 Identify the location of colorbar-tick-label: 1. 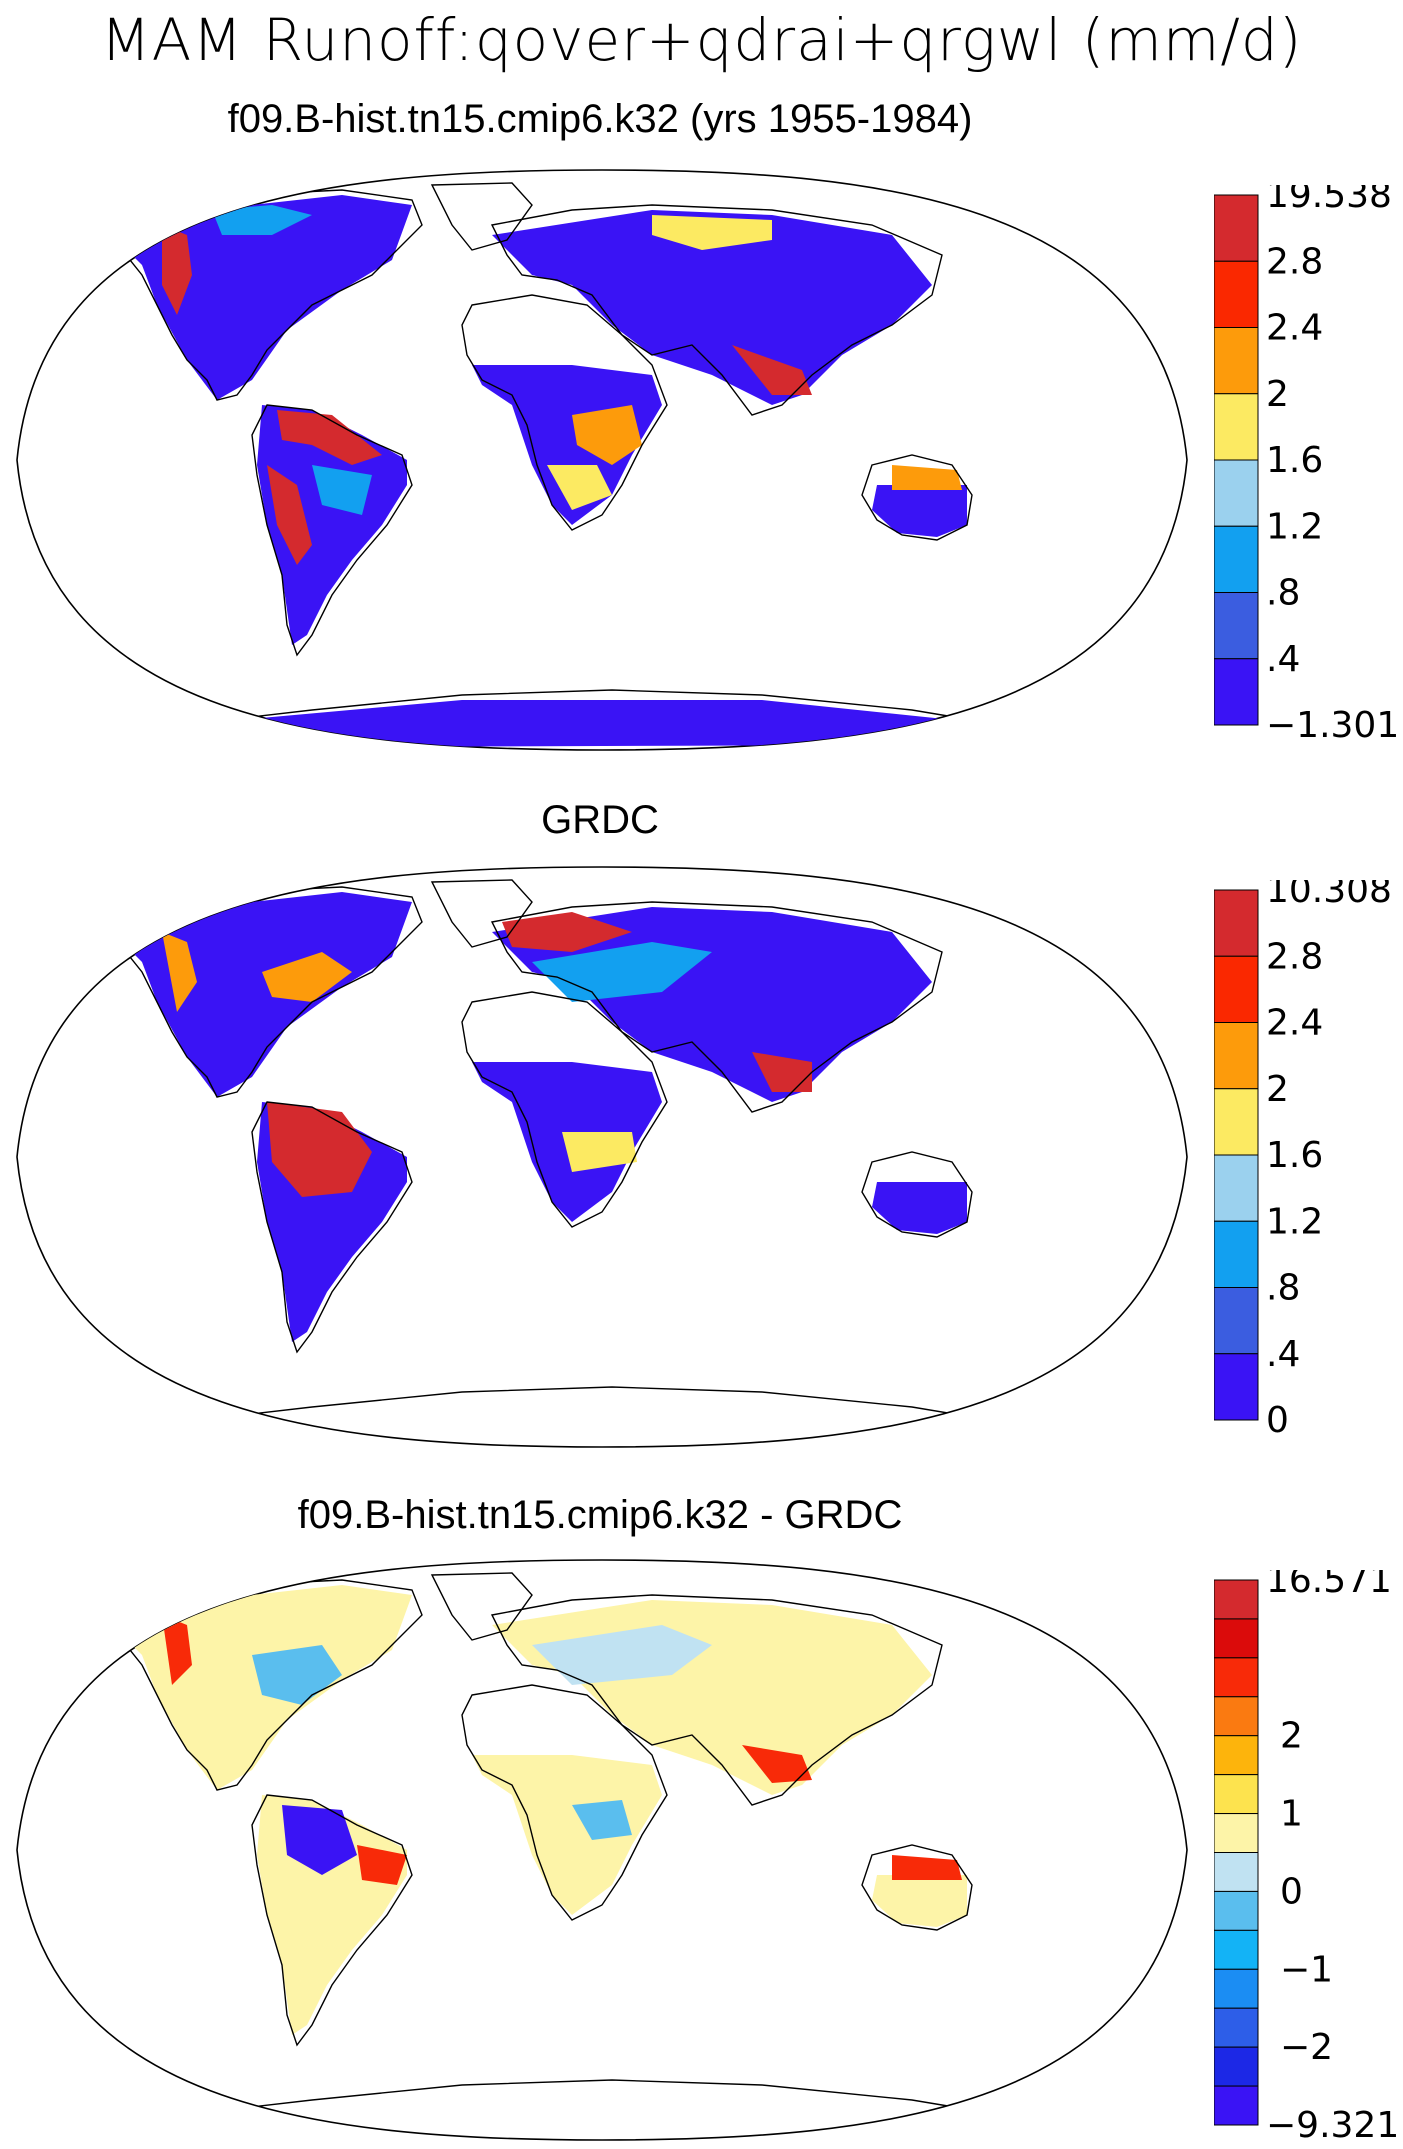
(1291, 1814).